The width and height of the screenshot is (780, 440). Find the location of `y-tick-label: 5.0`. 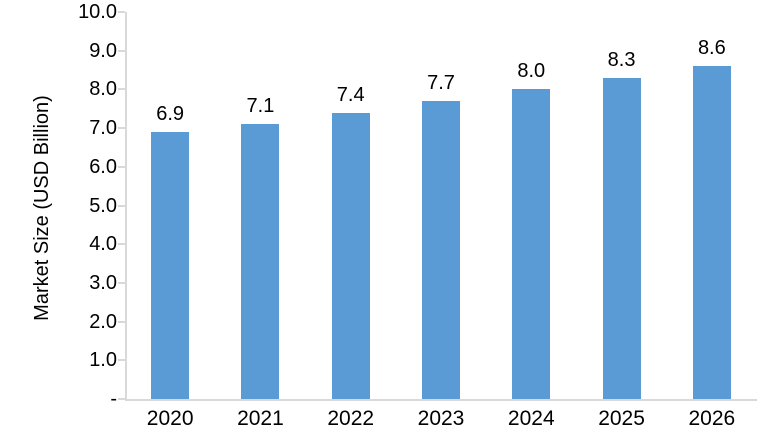

y-tick-label: 5.0 is located at coordinates (103, 205).